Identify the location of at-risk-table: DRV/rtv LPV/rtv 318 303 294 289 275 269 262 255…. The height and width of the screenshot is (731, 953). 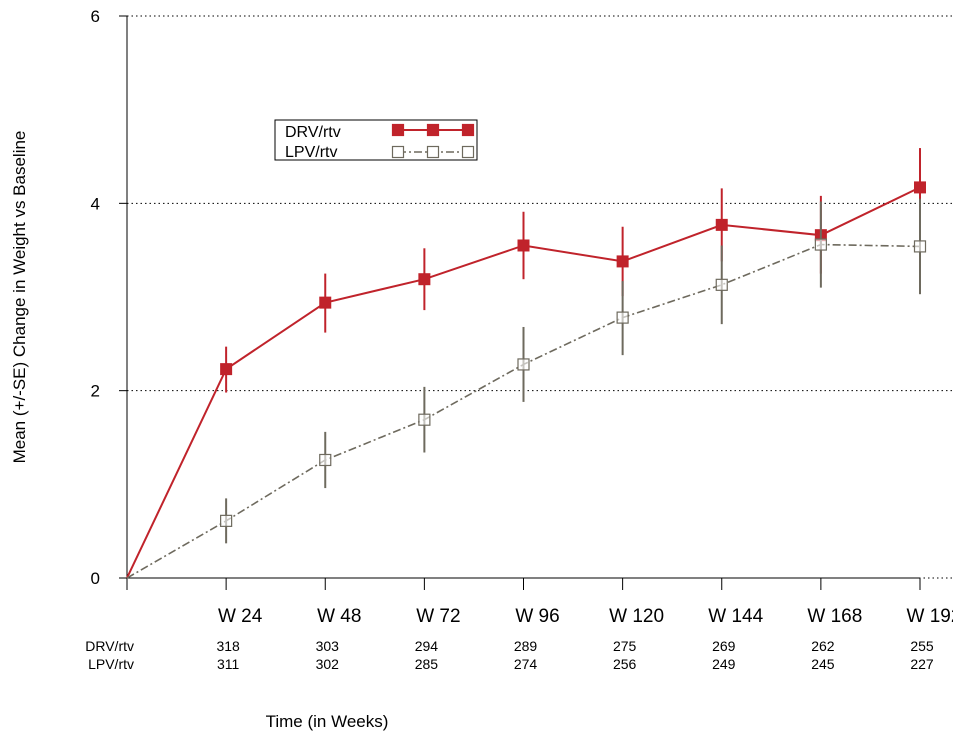
(509, 655).